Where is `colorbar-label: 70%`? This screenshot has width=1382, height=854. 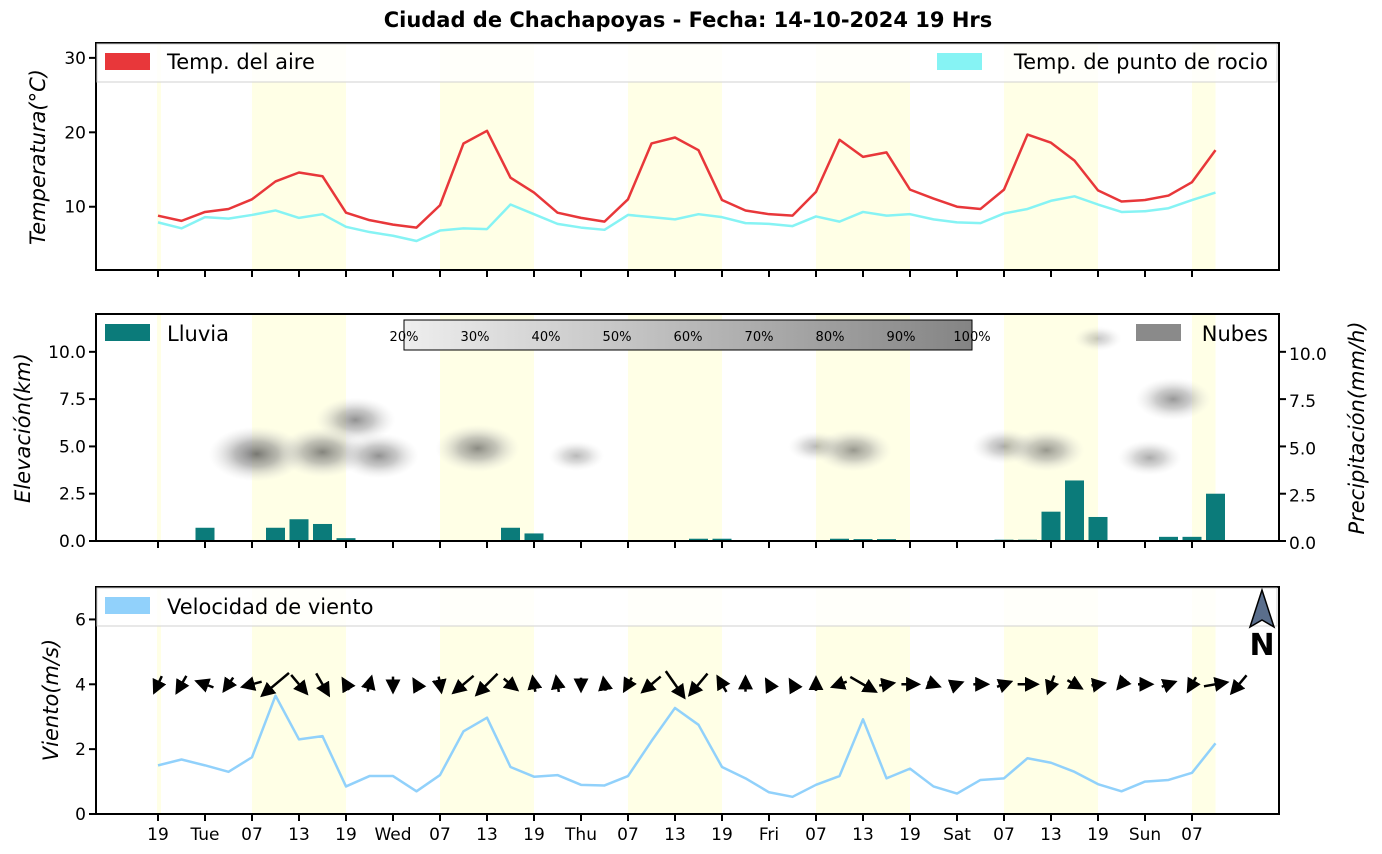
colorbar-label: 70% is located at coordinates (759, 337).